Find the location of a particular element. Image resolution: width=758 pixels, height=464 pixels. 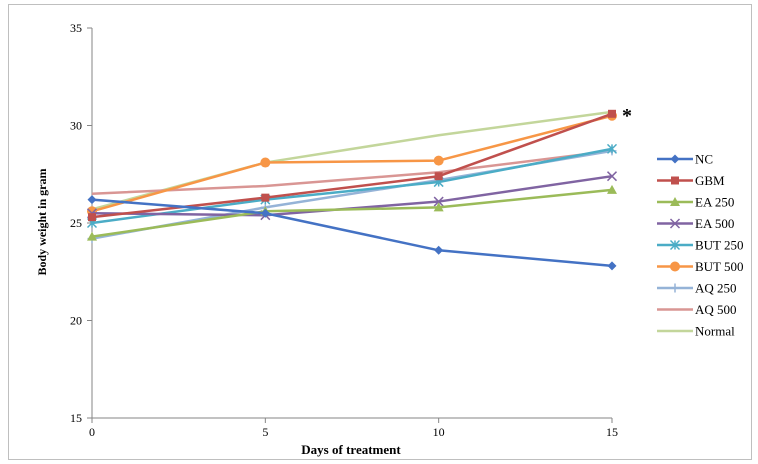

x-tick-label: 10 is located at coordinates (439, 432).